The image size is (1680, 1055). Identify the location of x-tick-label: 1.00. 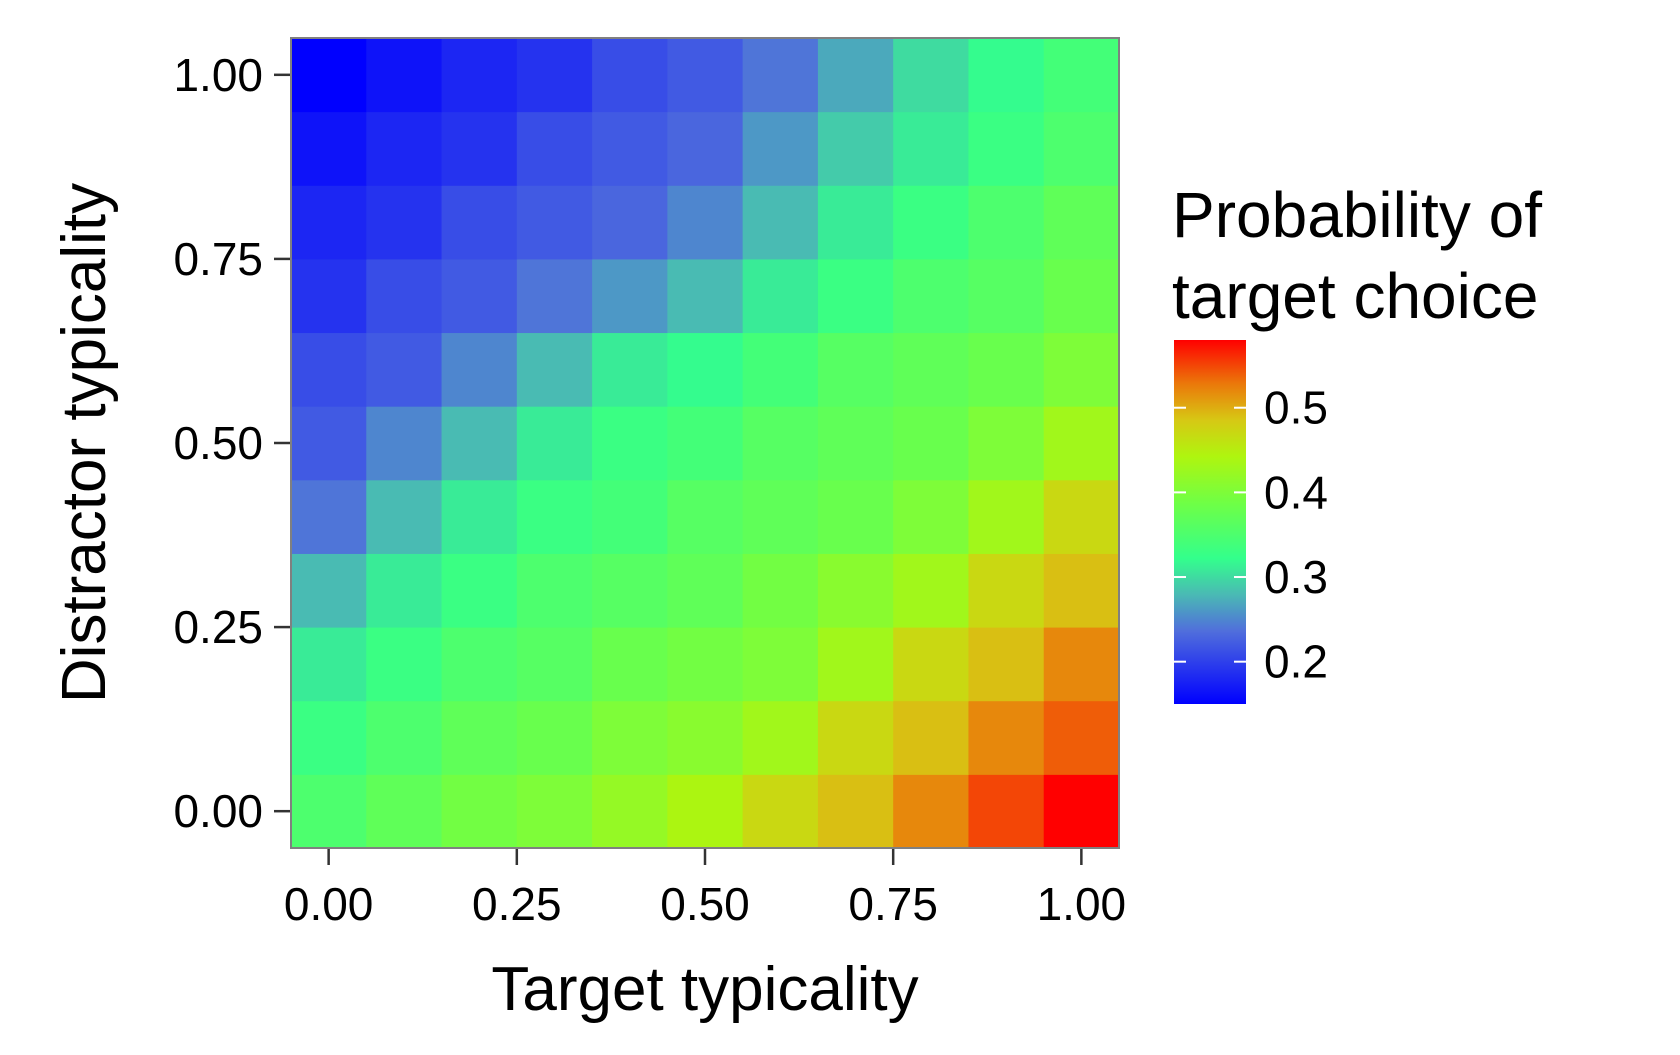
(1082, 904).